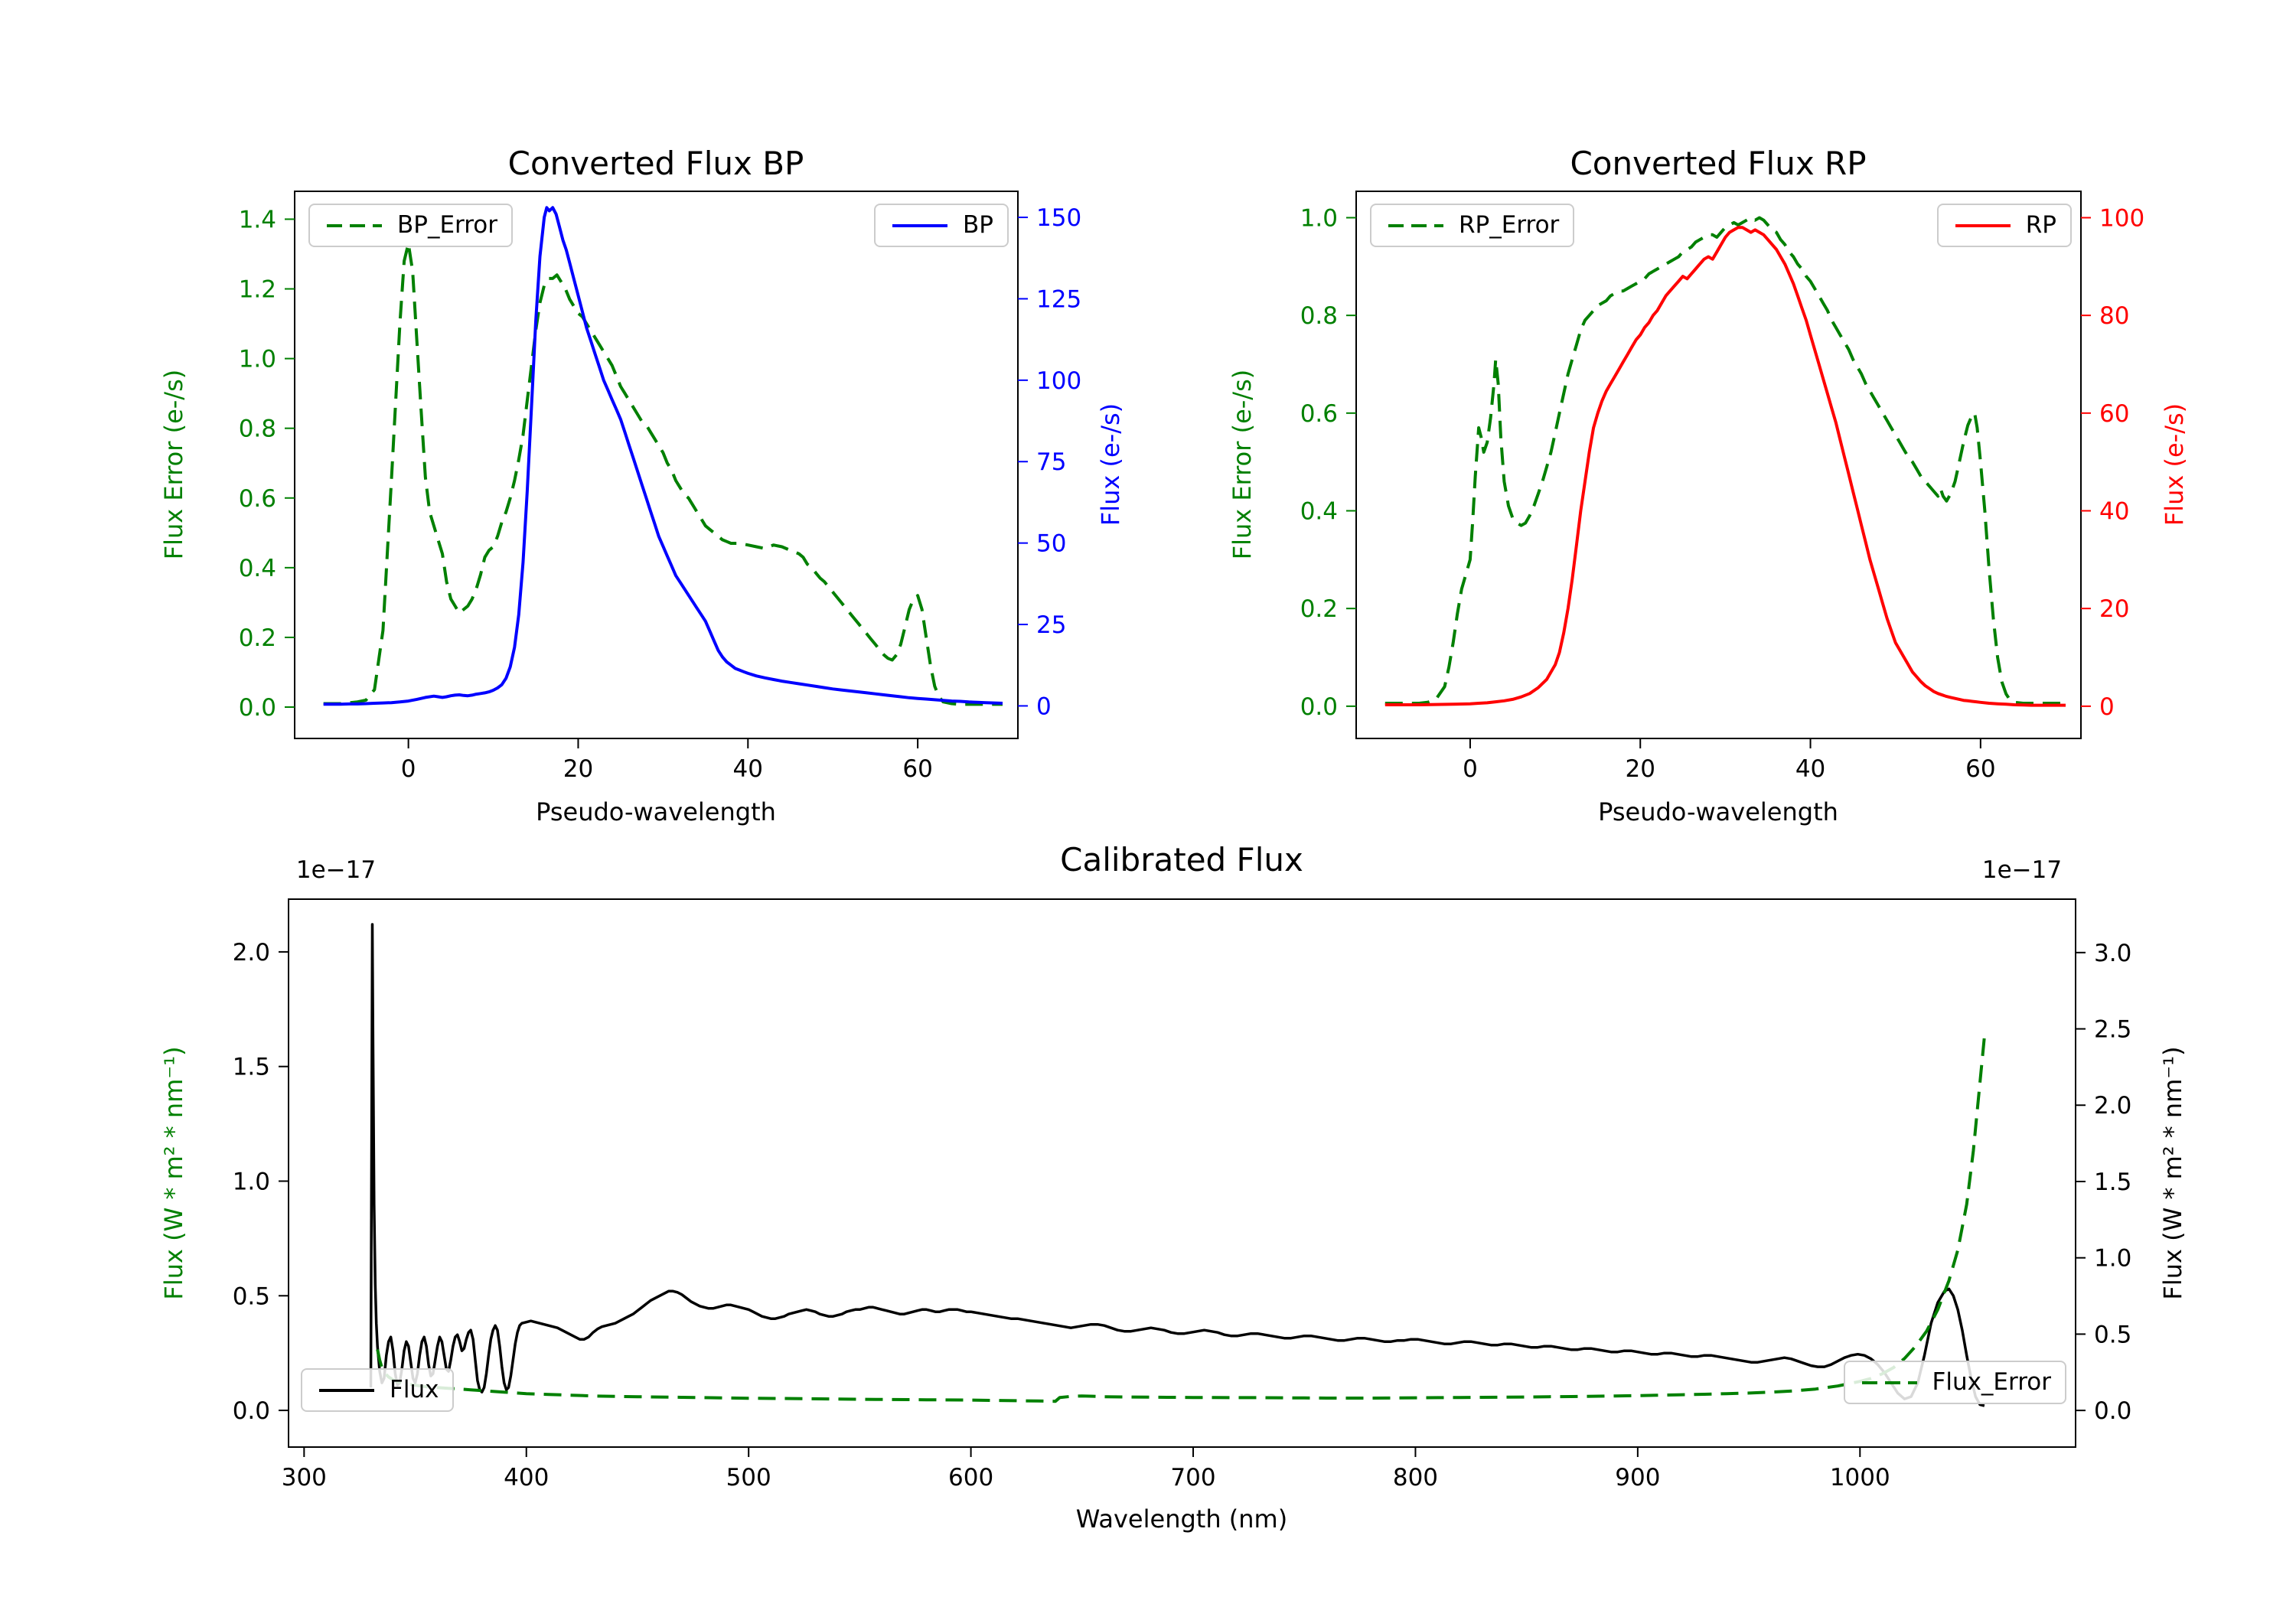 This screenshot has width=2296, height=1607. I want to click on rp-left-yaxis-label: Flux Error (e-/s), so click(1242, 465).